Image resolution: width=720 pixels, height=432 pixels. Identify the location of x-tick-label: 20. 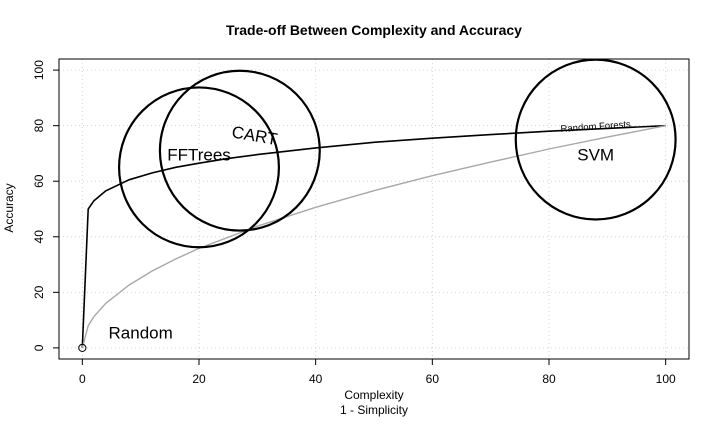
(199, 379).